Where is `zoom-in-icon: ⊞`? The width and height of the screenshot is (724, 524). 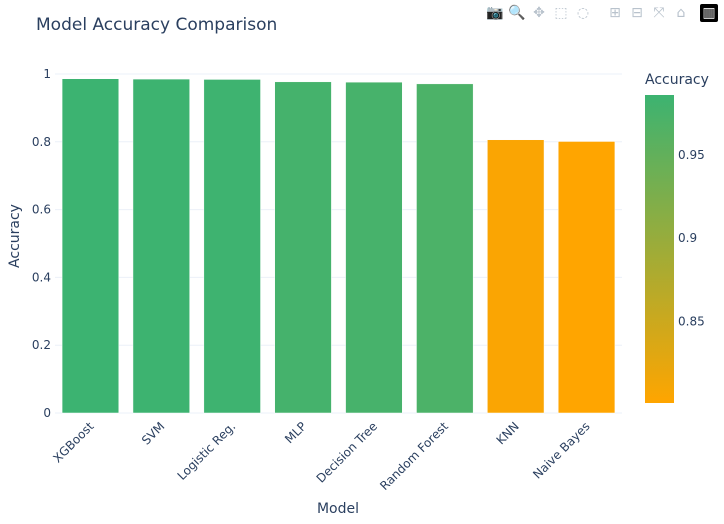
zoom-in-icon: ⊞ is located at coordinates (615, 13).